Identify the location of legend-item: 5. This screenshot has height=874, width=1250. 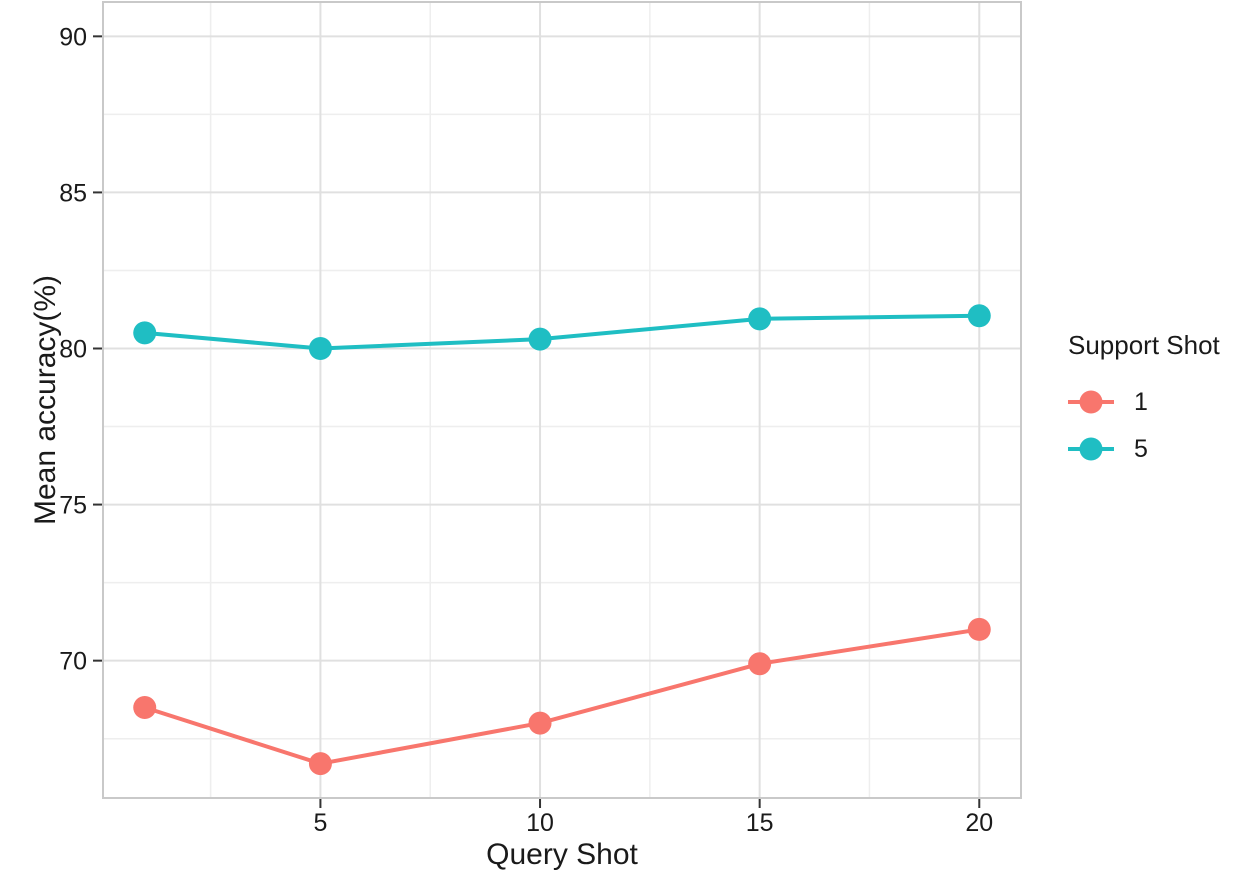
(1144, 449).